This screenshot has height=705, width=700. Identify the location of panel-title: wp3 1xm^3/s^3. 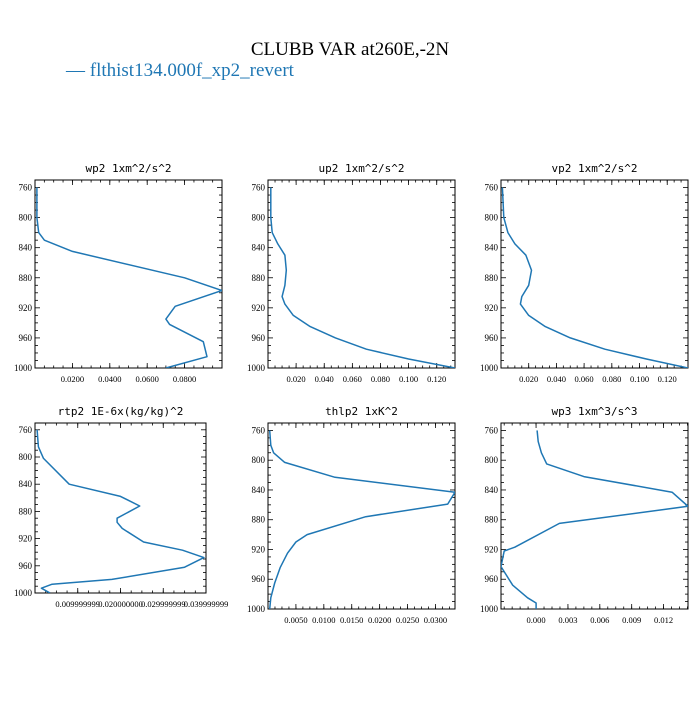
(594, 411).